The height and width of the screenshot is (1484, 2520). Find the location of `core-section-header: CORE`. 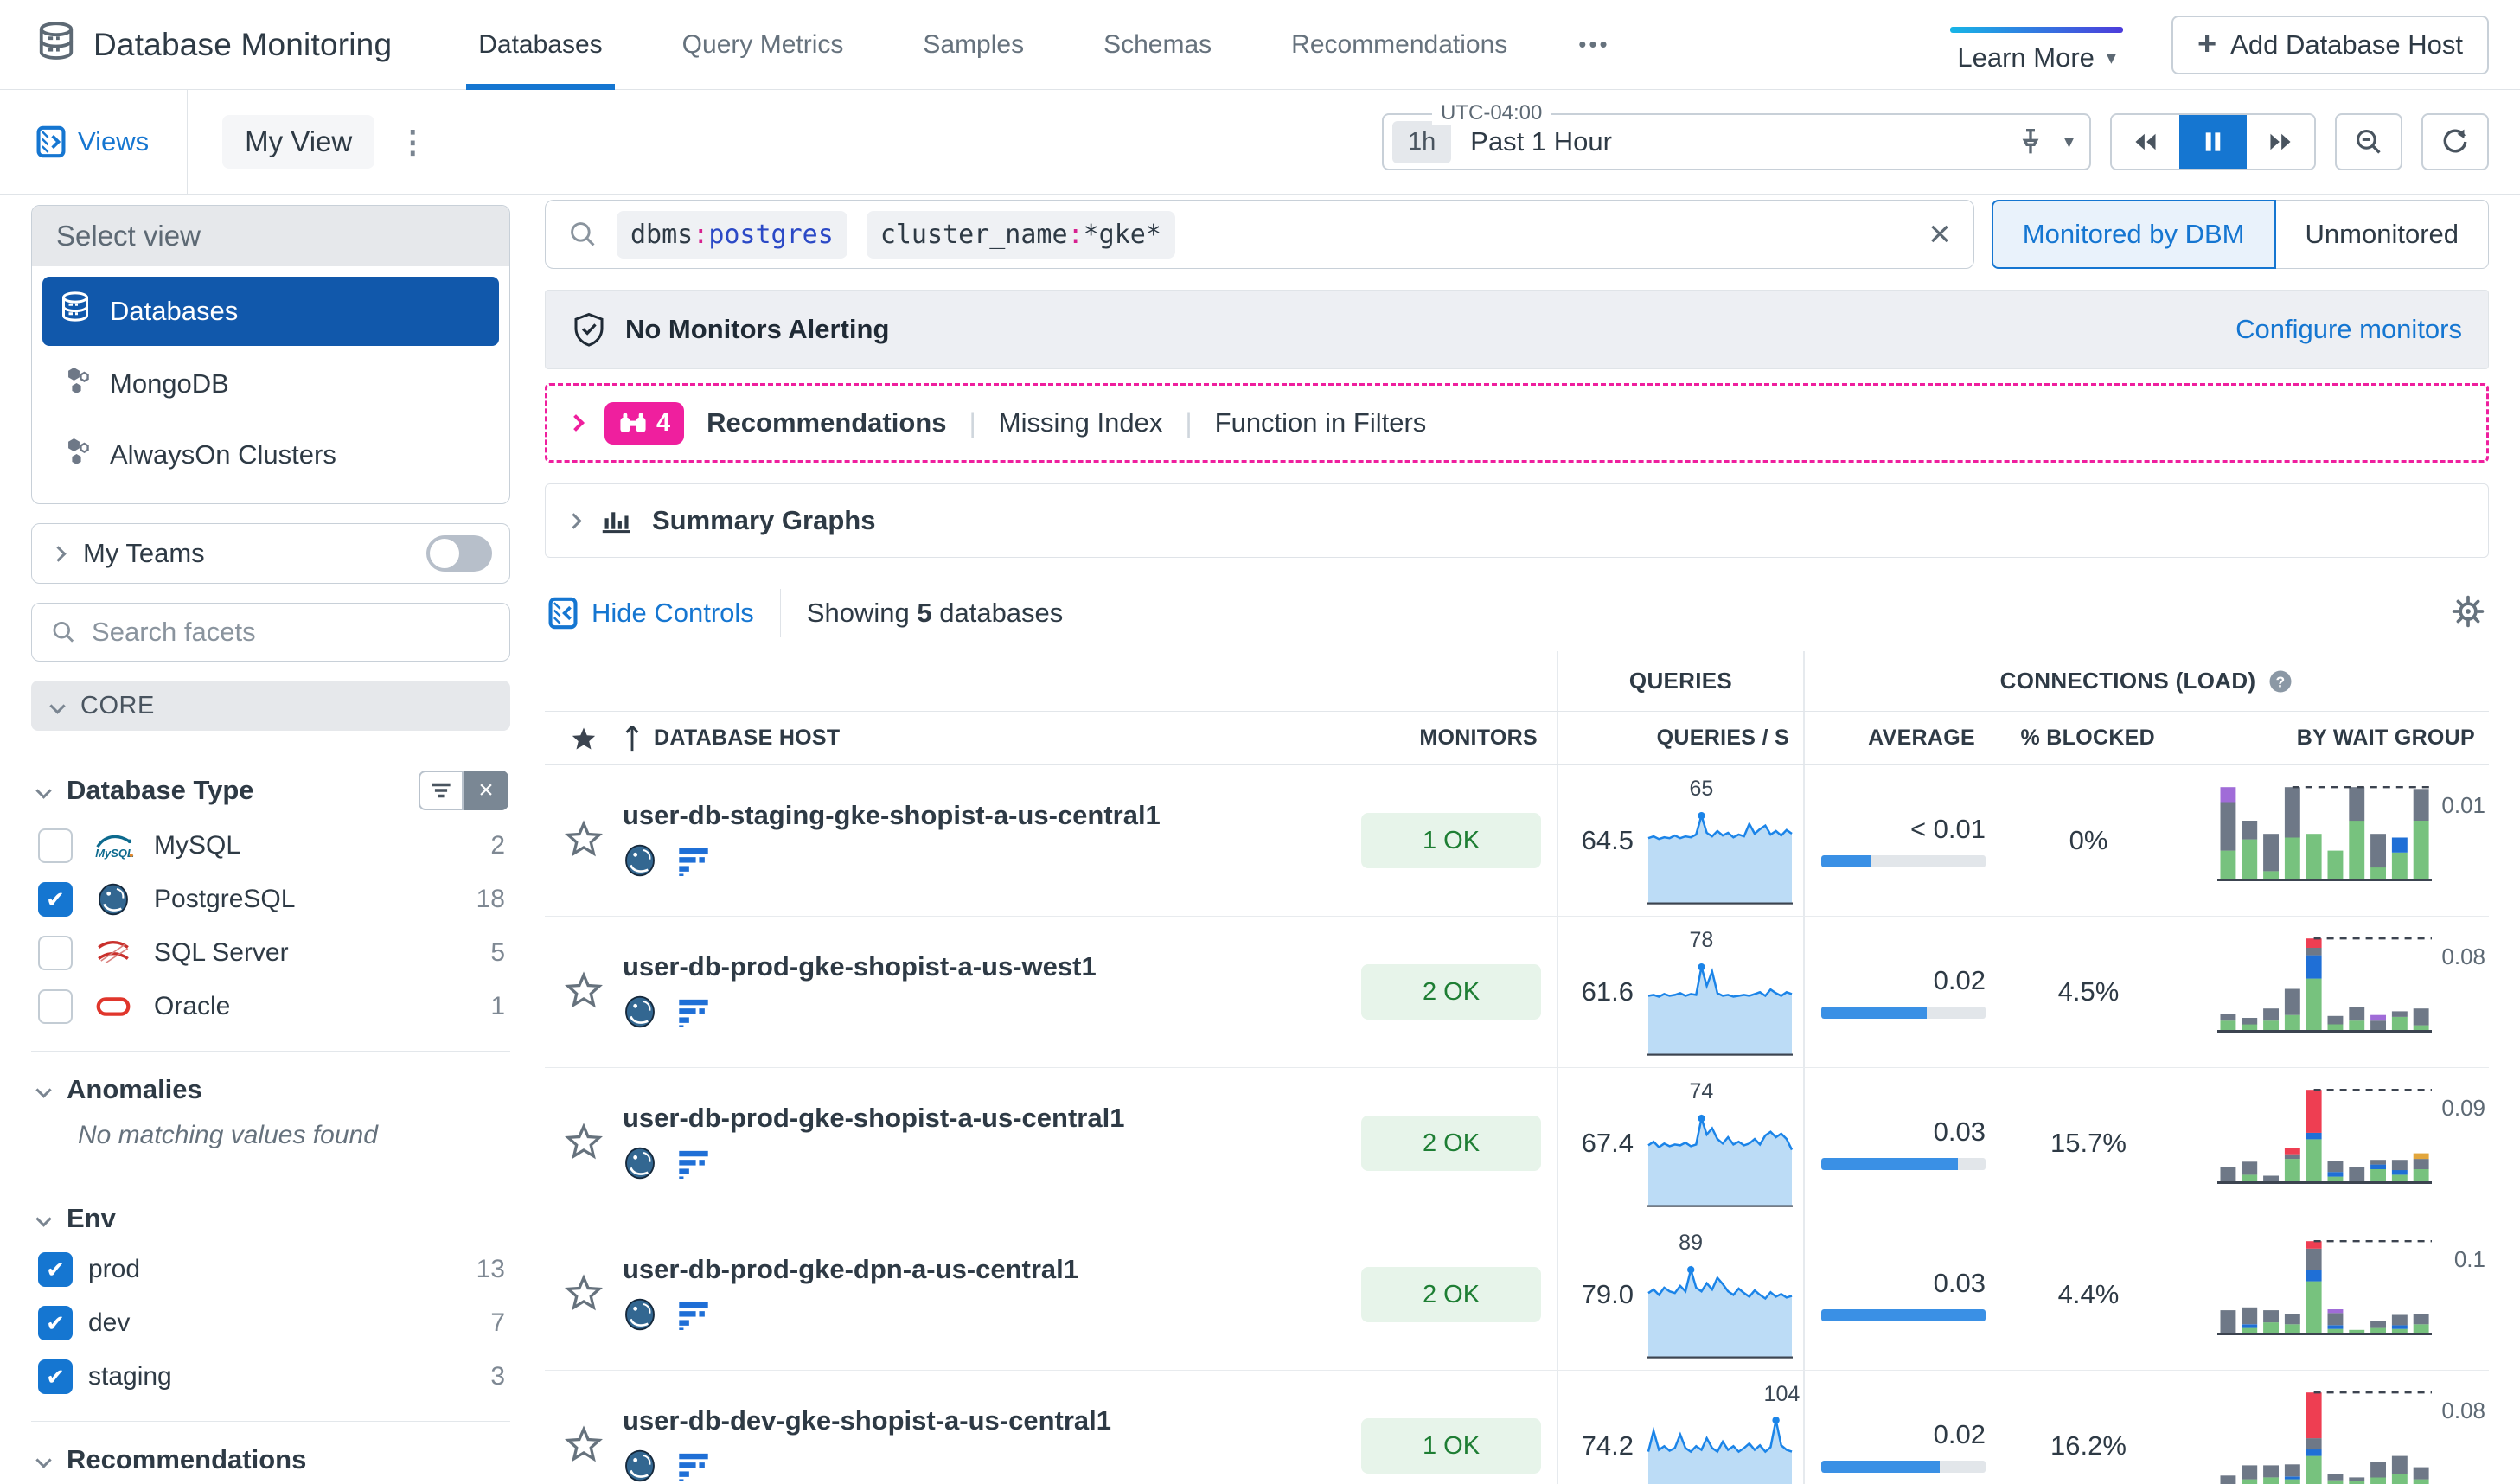

core-section-header: CORE is located at coordinates (270, 706).